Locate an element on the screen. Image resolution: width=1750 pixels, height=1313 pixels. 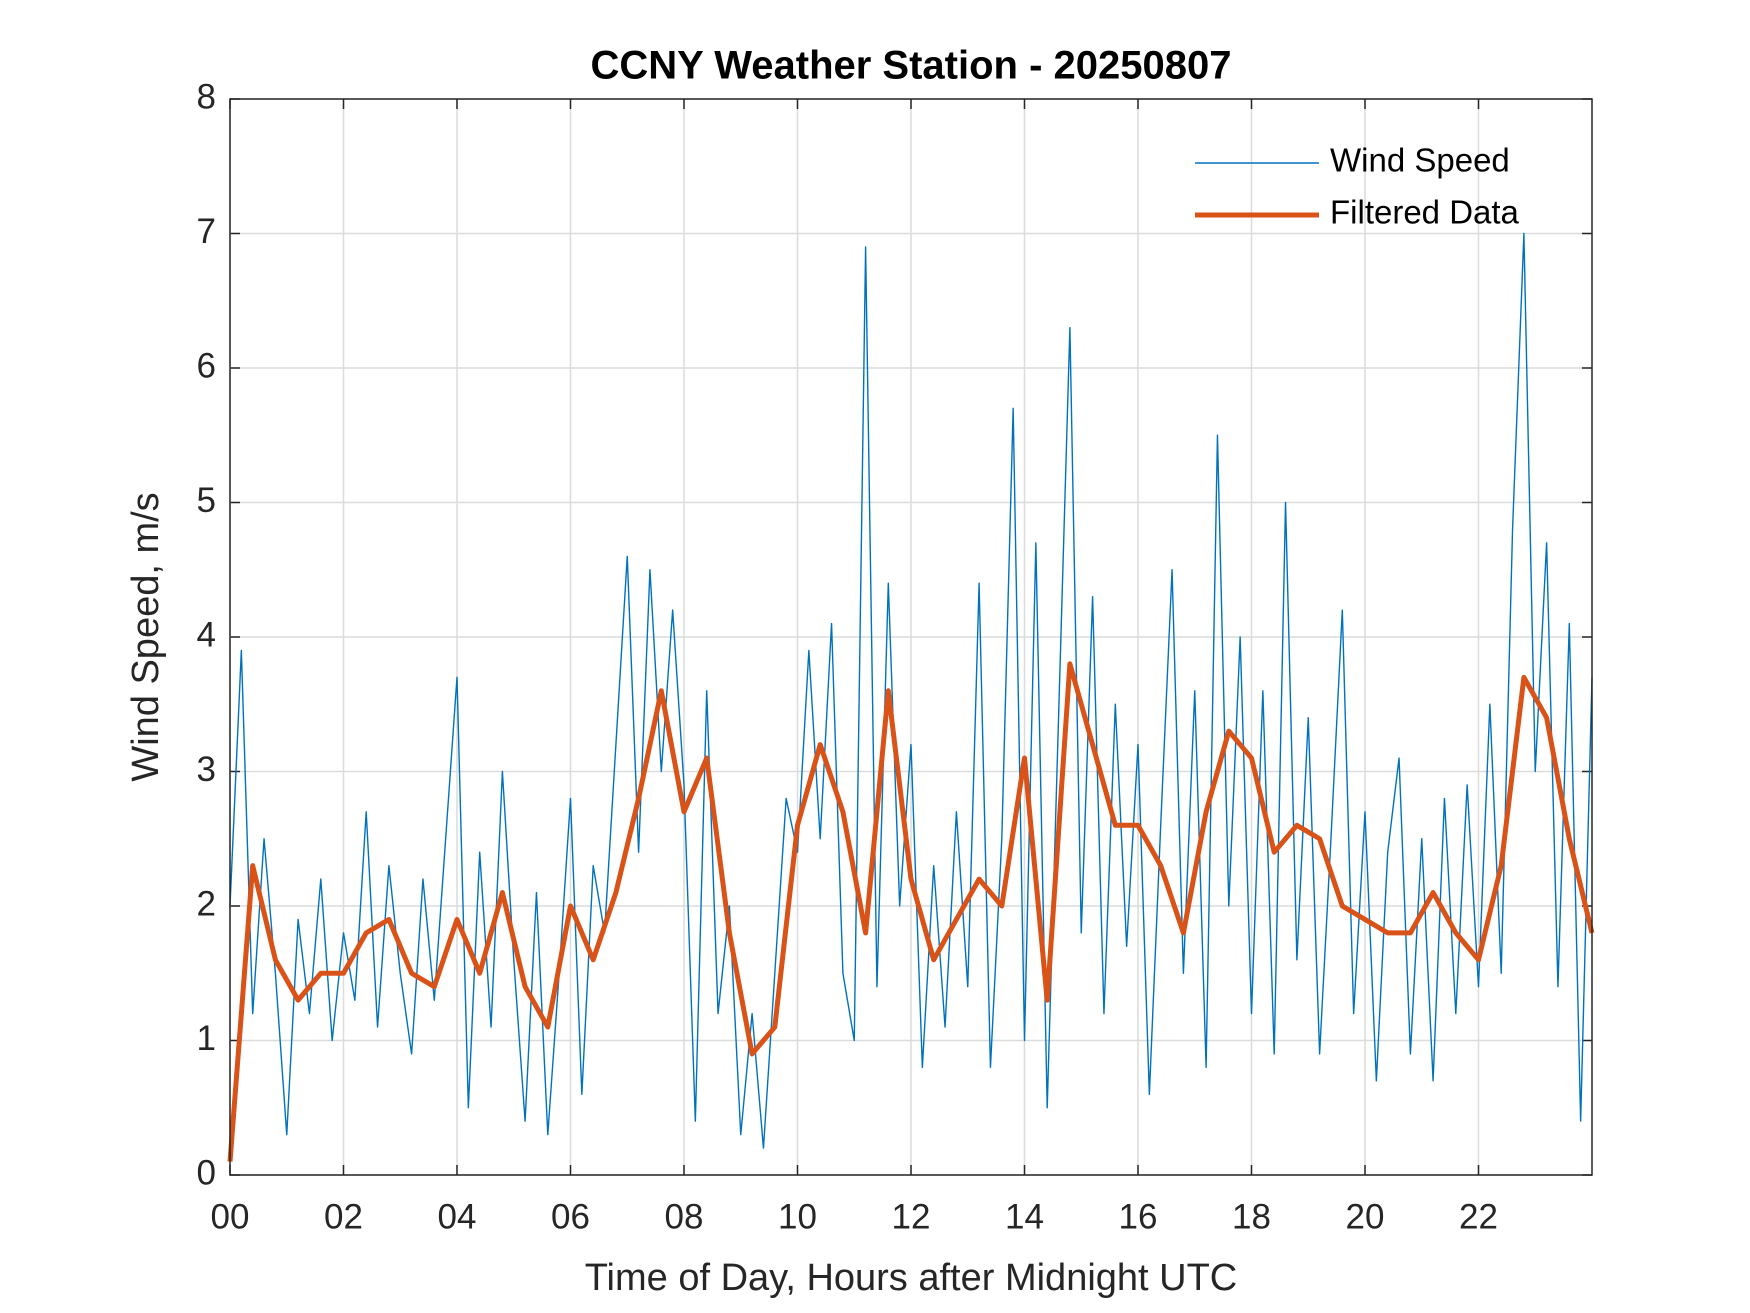
x-tick-label: 06 is located at coordinates (570, 1216).